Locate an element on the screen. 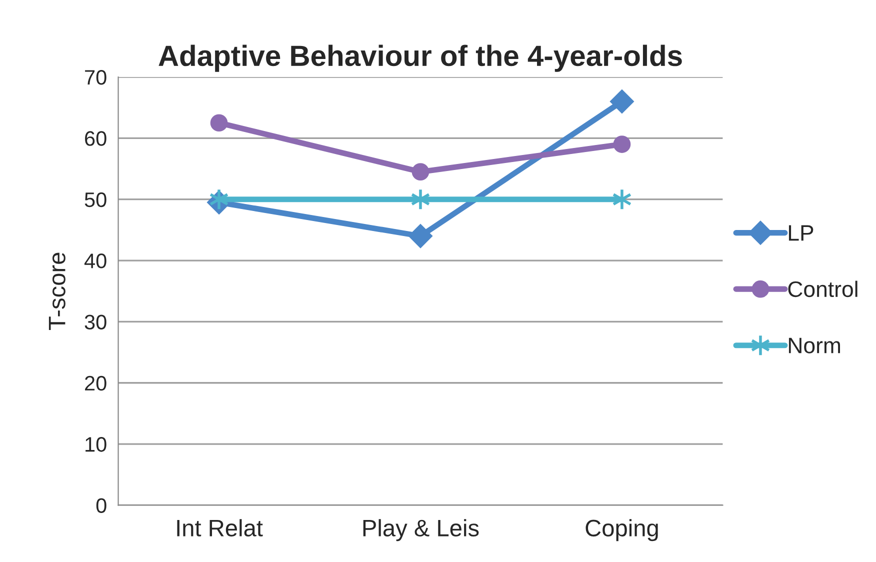  y-tick-label: 10 is located at coordinates (96, 444).